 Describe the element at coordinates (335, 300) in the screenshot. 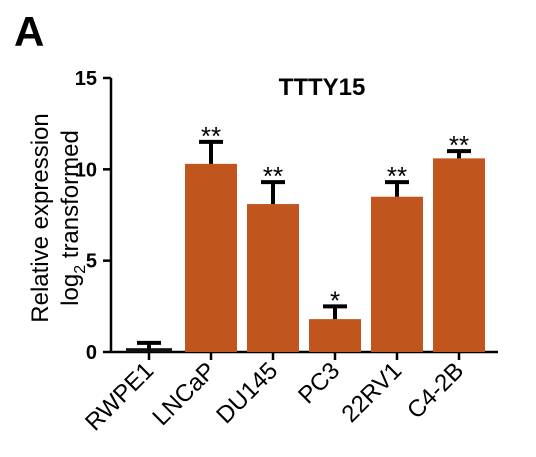

I see `significance-label: *` at that location.